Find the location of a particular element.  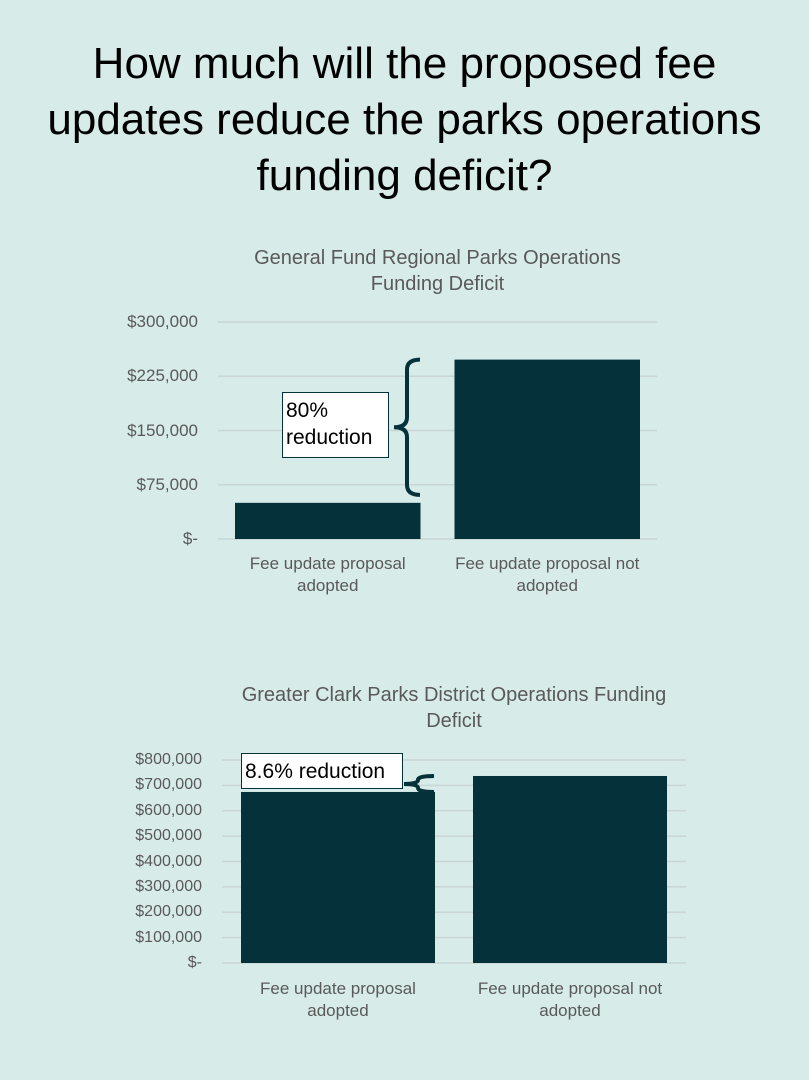

y-tick-label: $225,000 is located at coordinates (162, 376).